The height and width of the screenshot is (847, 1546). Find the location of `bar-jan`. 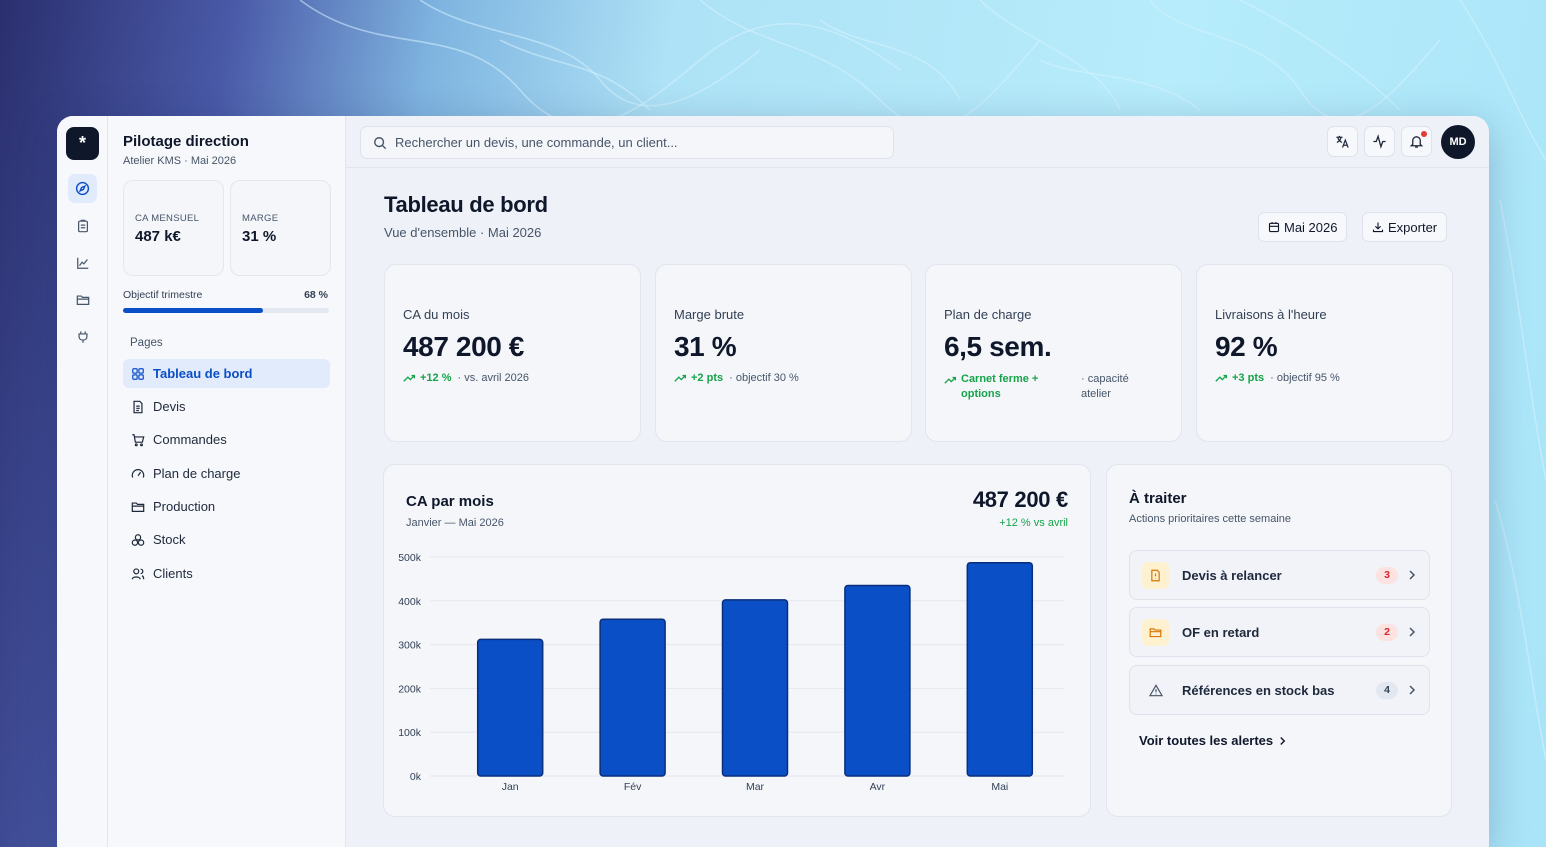

bar-jan is located at coordinates (510, 707).